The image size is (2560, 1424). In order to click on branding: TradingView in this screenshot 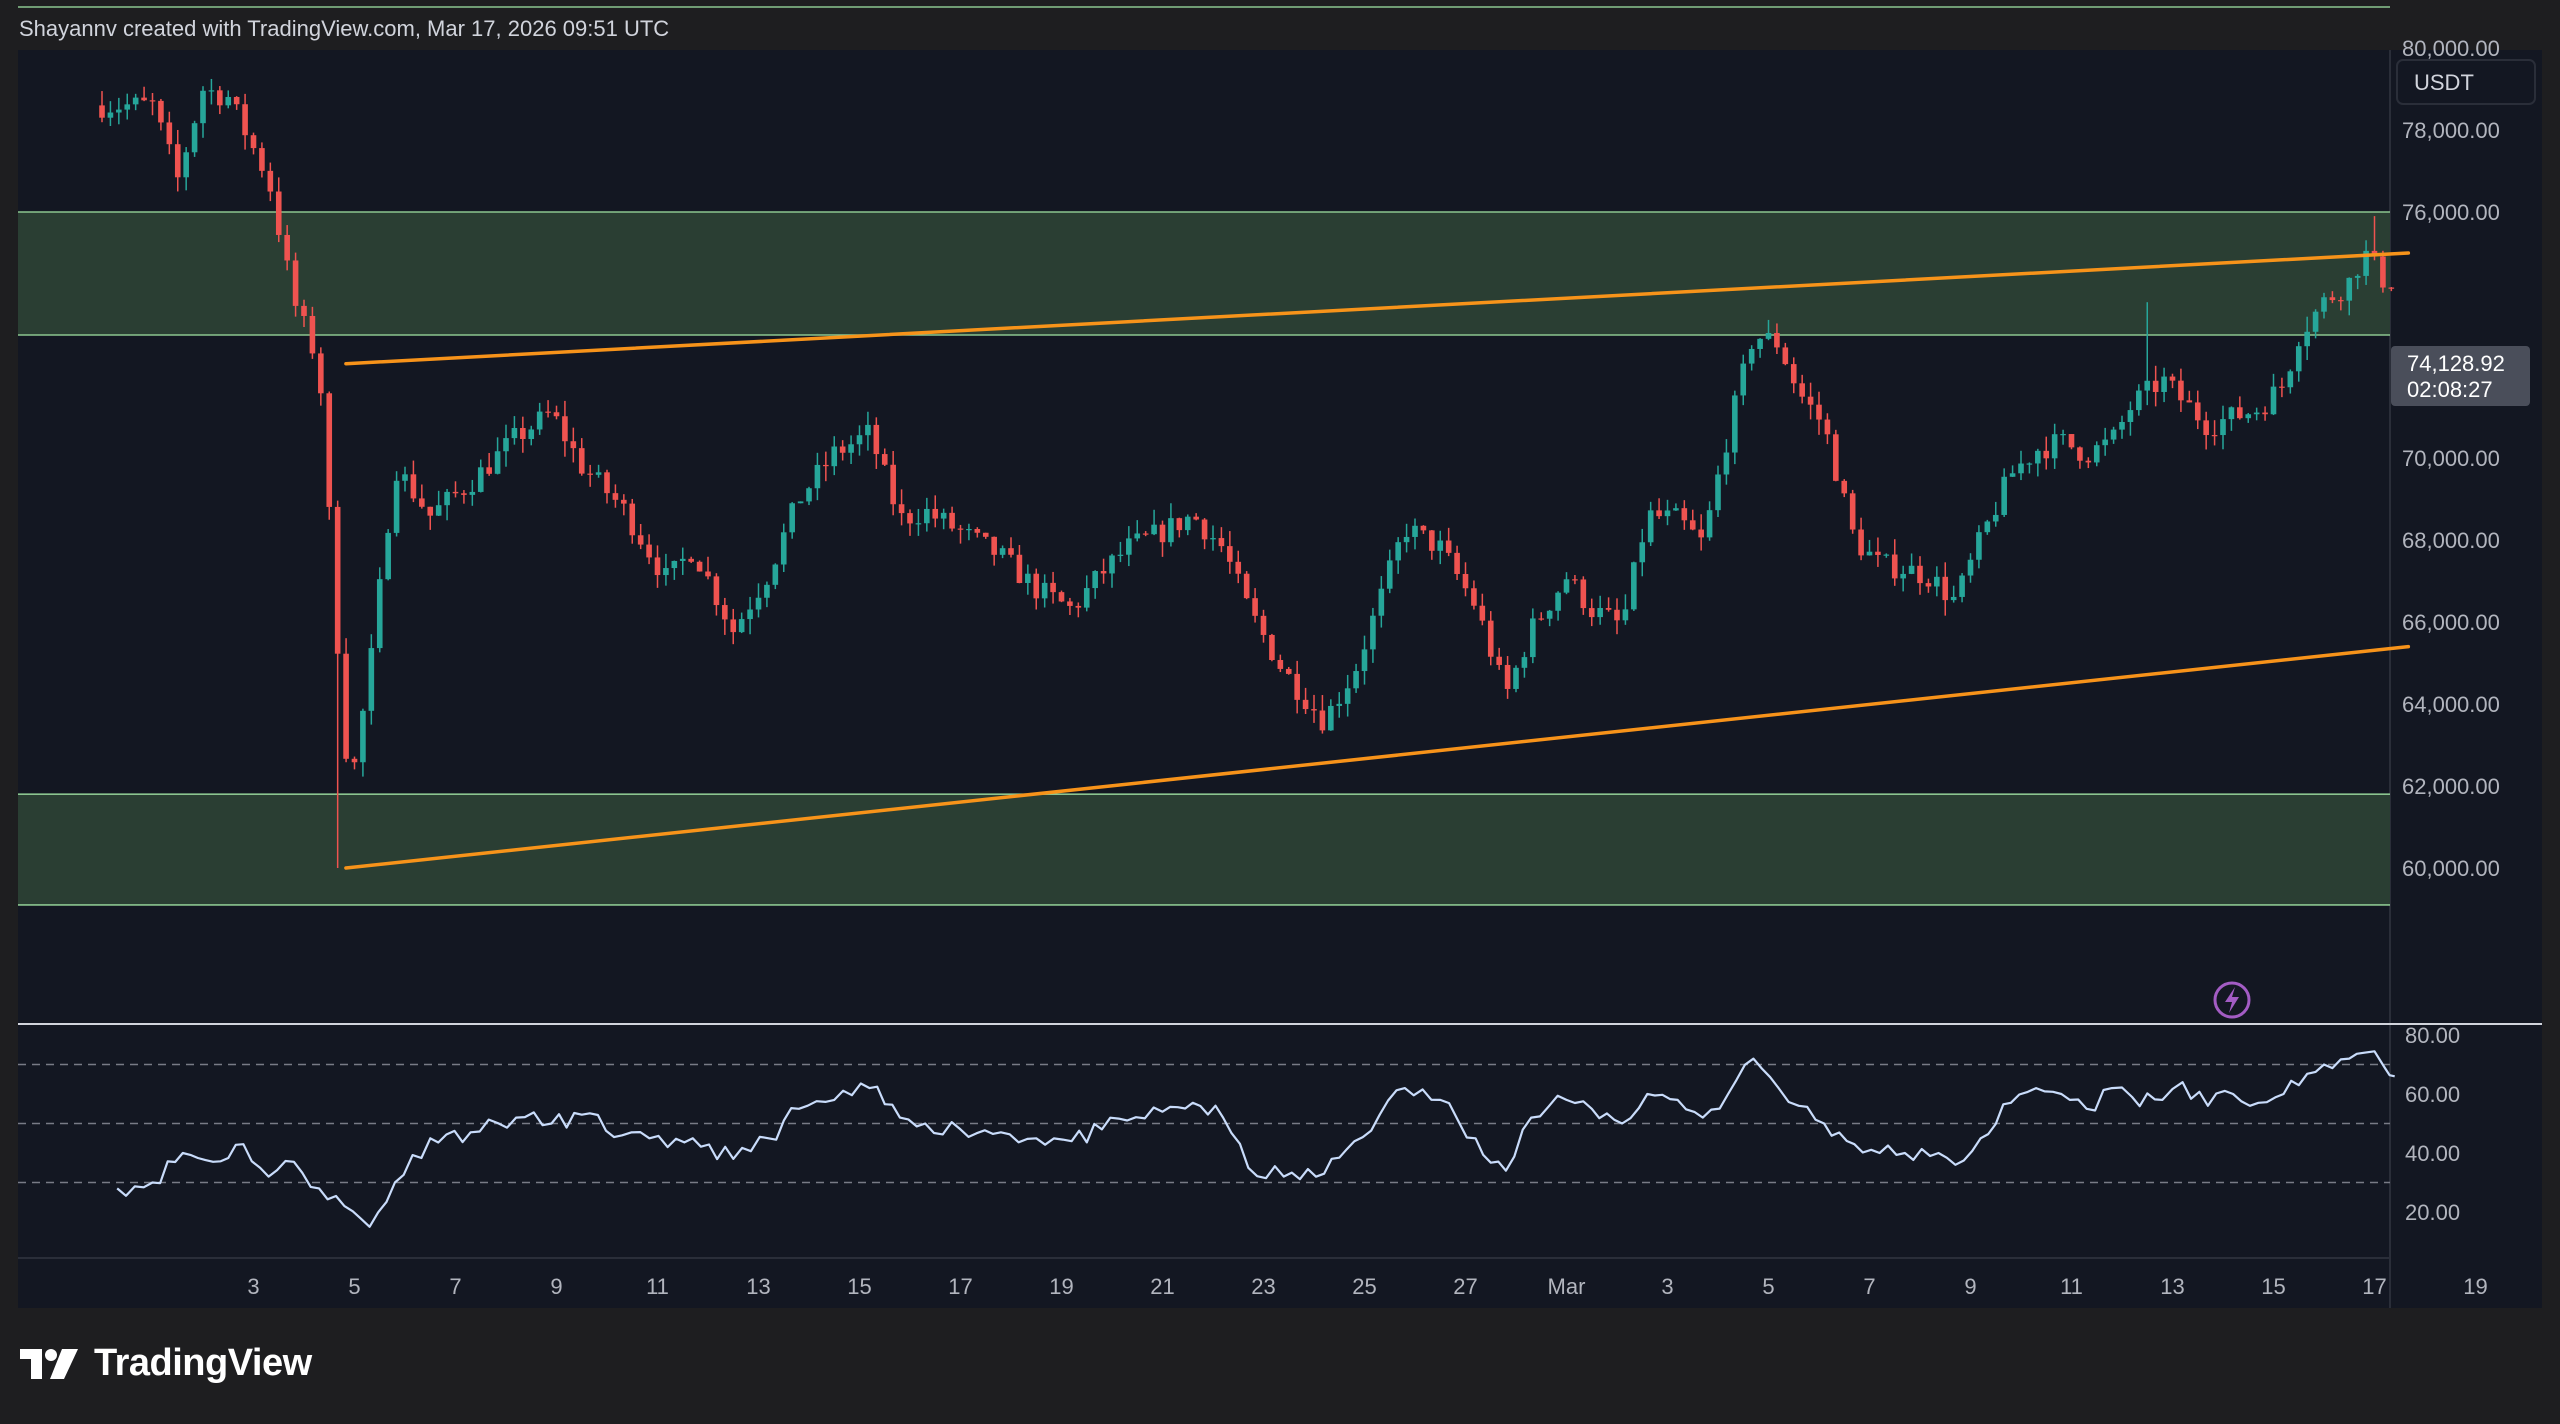, I will do `click(166, 1363)`.